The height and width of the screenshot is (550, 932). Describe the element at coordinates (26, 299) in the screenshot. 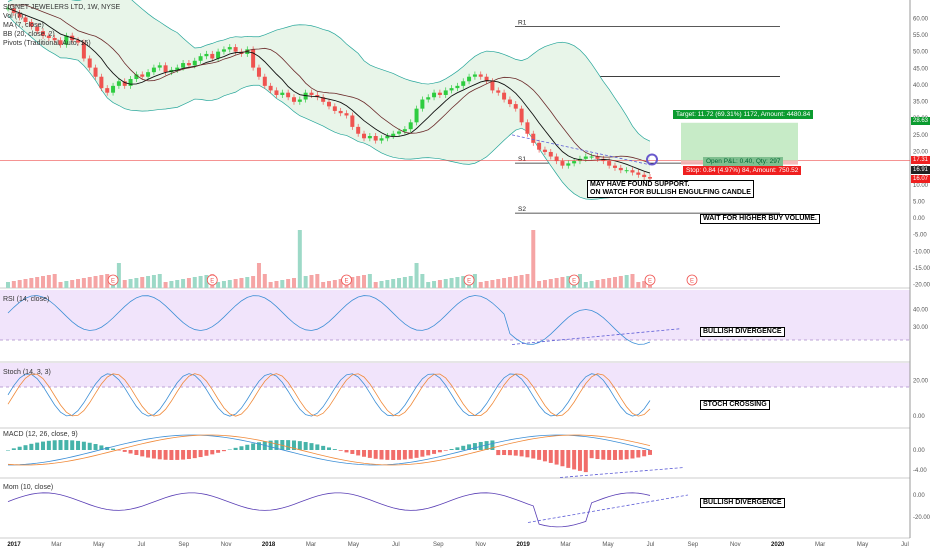

I see `rsi-panel-title: RSI (14, close)` at that location.